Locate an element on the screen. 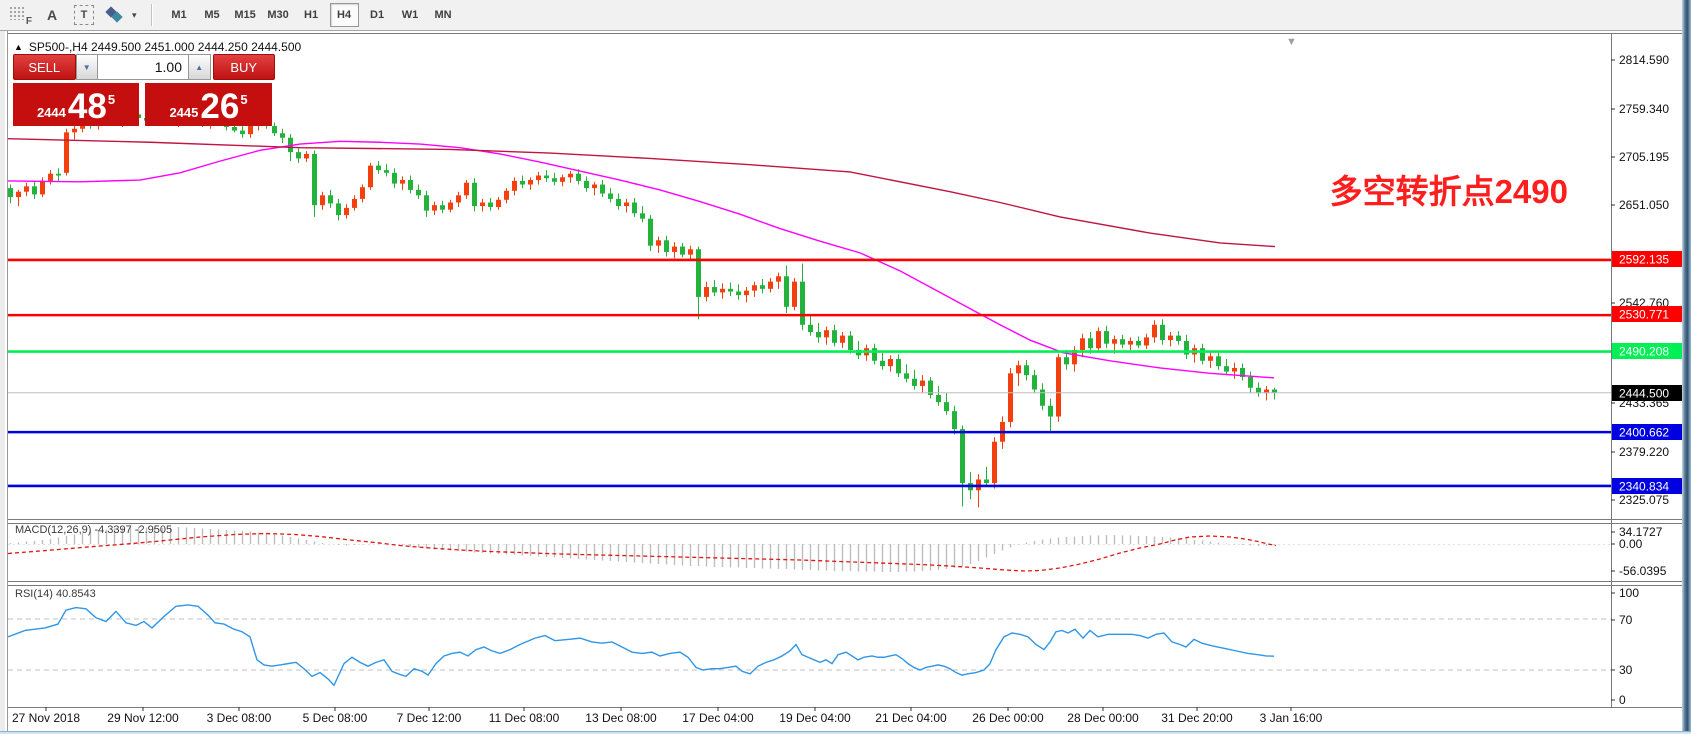 This screenshot has height=734, width=1691. text-label-icon: A is located at coordinates (52, 15).